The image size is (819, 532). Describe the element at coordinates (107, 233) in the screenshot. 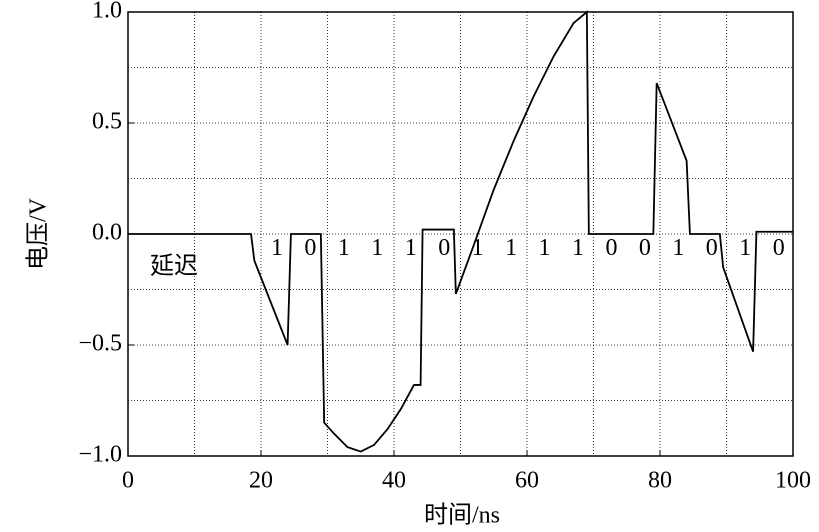

I see `y-tick-label: 0.0` at that location.